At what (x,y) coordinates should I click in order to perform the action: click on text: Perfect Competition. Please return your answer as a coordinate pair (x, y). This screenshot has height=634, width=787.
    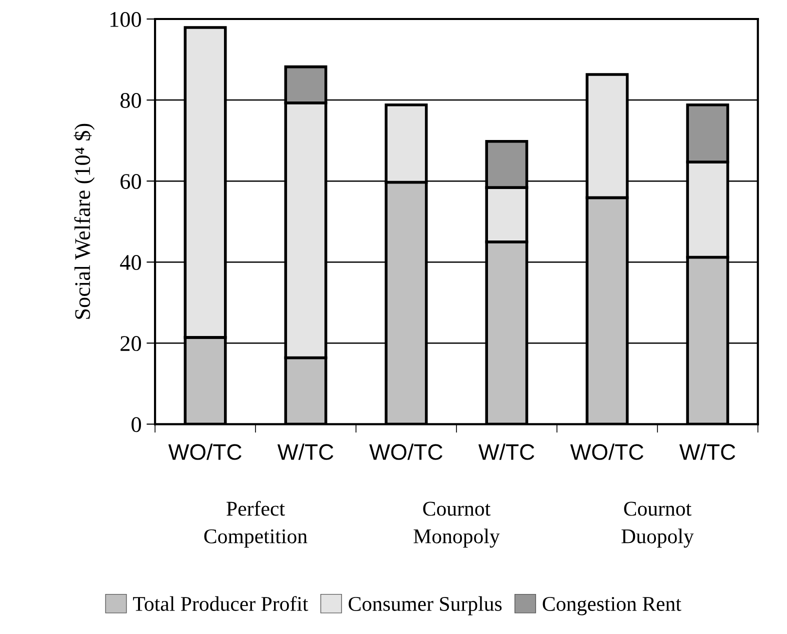
    Looking at the image, I should click on (256, 524).